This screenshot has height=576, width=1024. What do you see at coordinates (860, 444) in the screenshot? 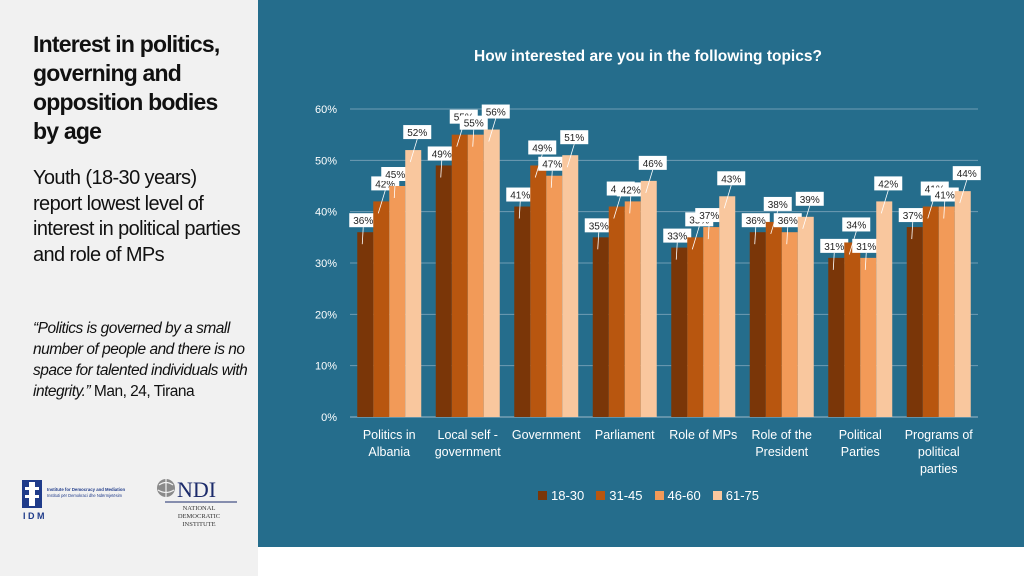
I see `x-category-label: Political Parties` at bounding box center [860, 444].